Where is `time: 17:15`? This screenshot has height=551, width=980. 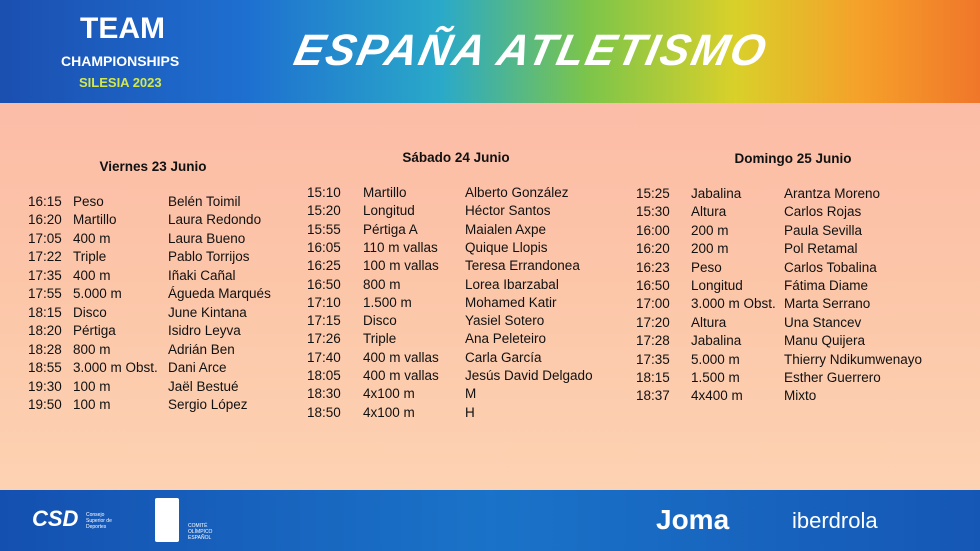 time: 17:15 is located at coordinates (324, 321).